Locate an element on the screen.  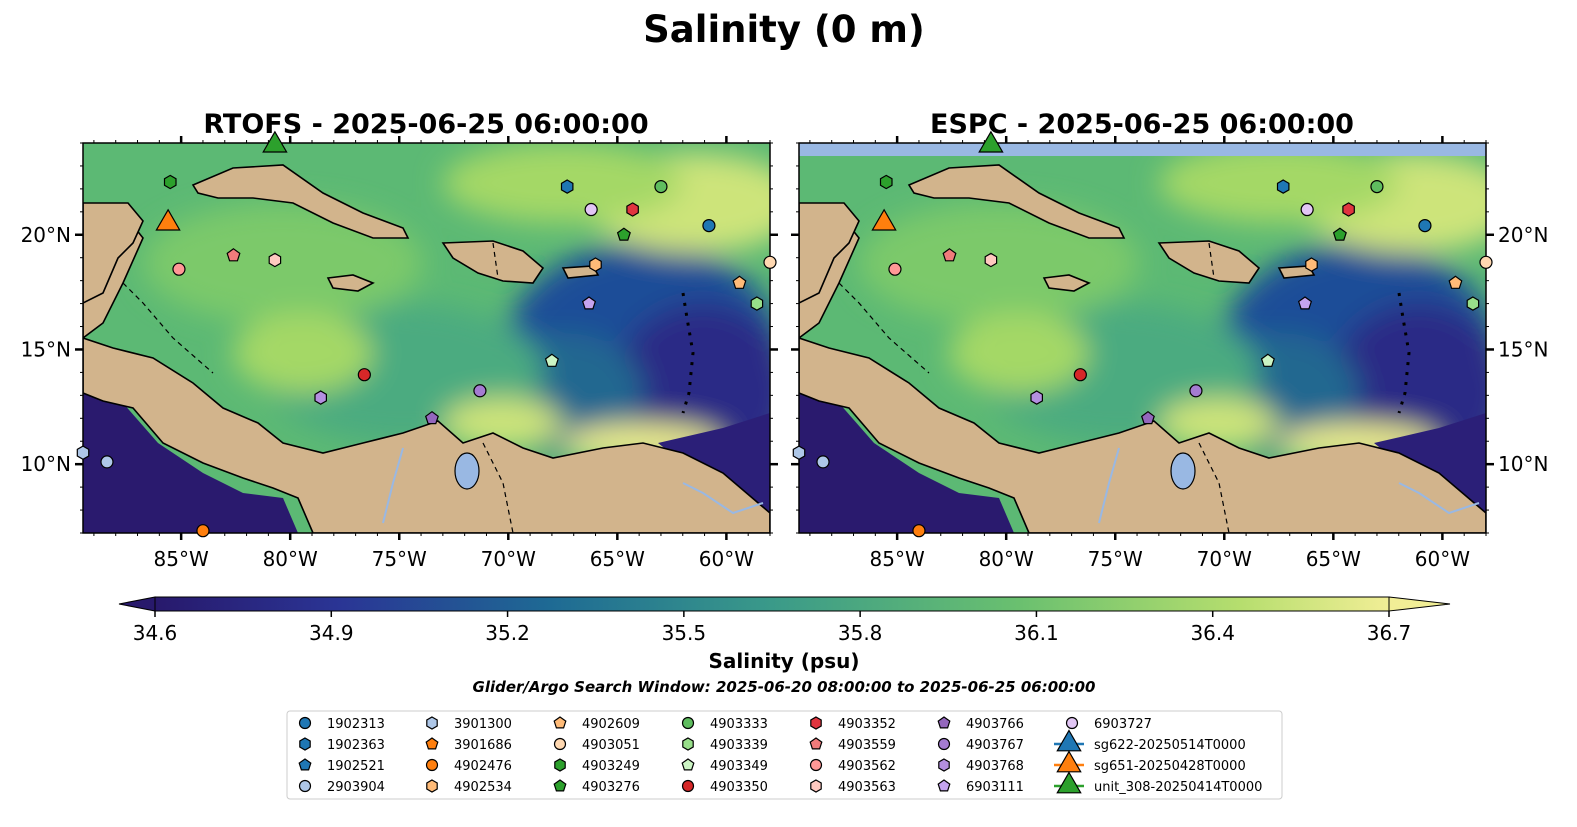
marker-1902363-rtofs is located at coordinates (567, 186).